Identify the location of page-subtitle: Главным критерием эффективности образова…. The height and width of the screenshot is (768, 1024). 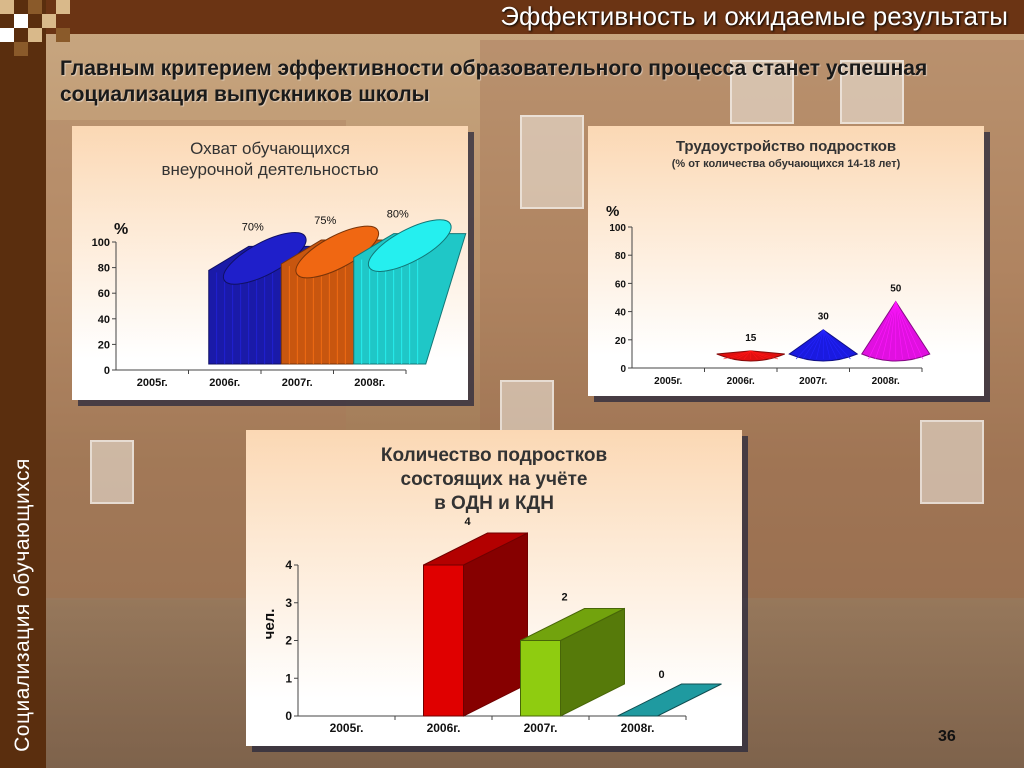
(494, 81).